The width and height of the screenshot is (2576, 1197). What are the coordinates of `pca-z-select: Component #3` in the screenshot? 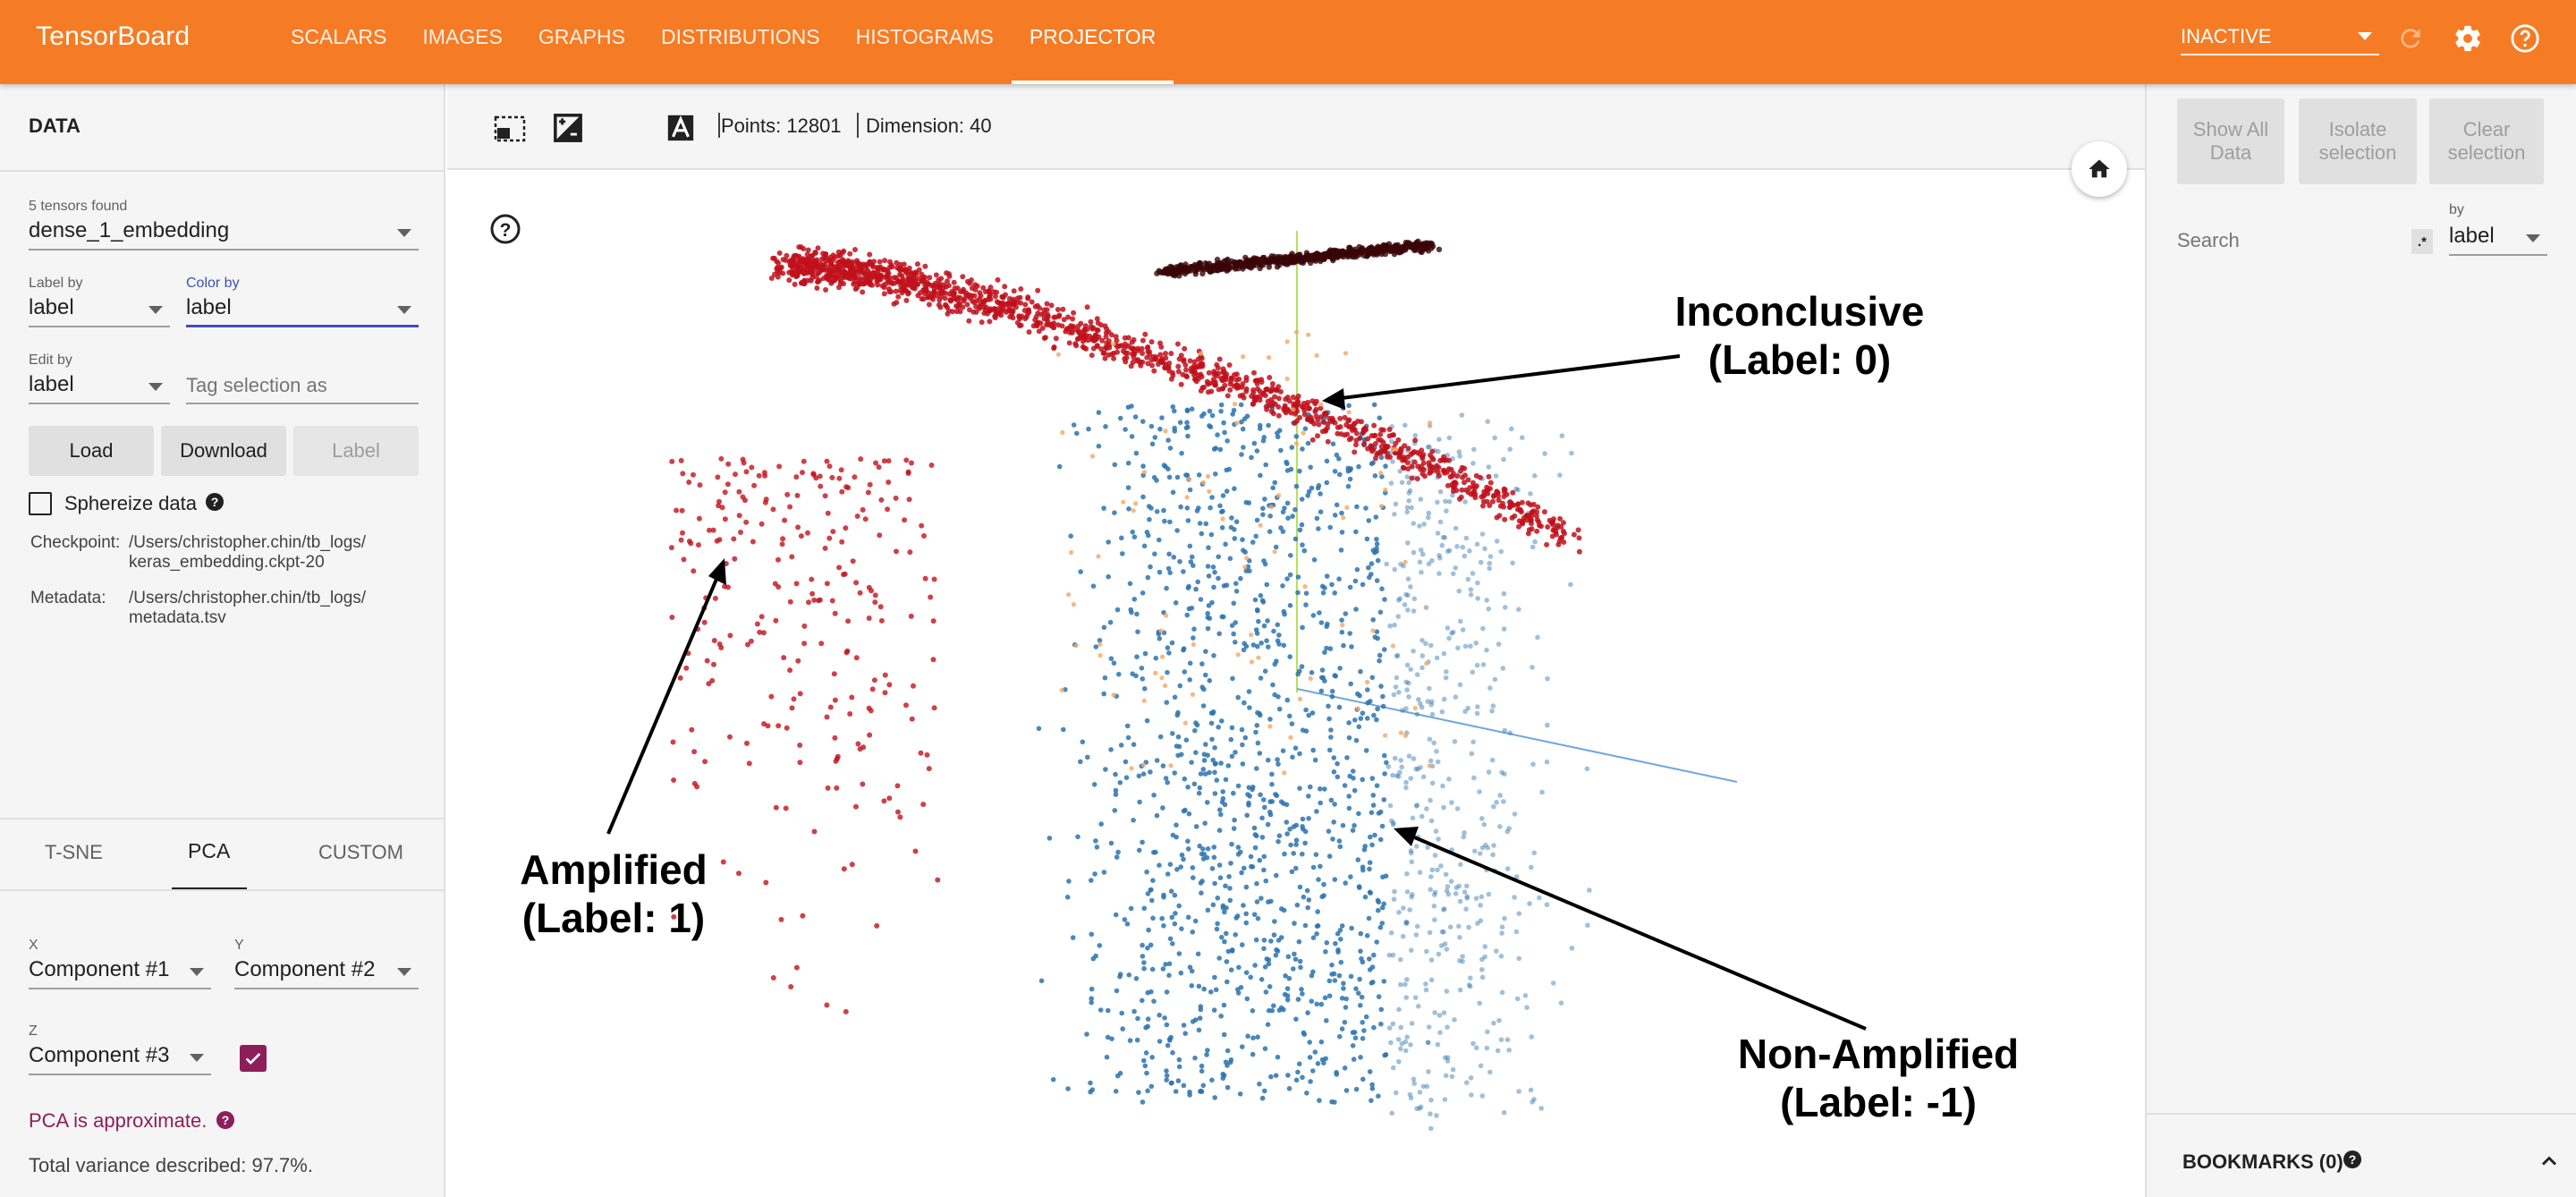 It's located at (120, 1058).